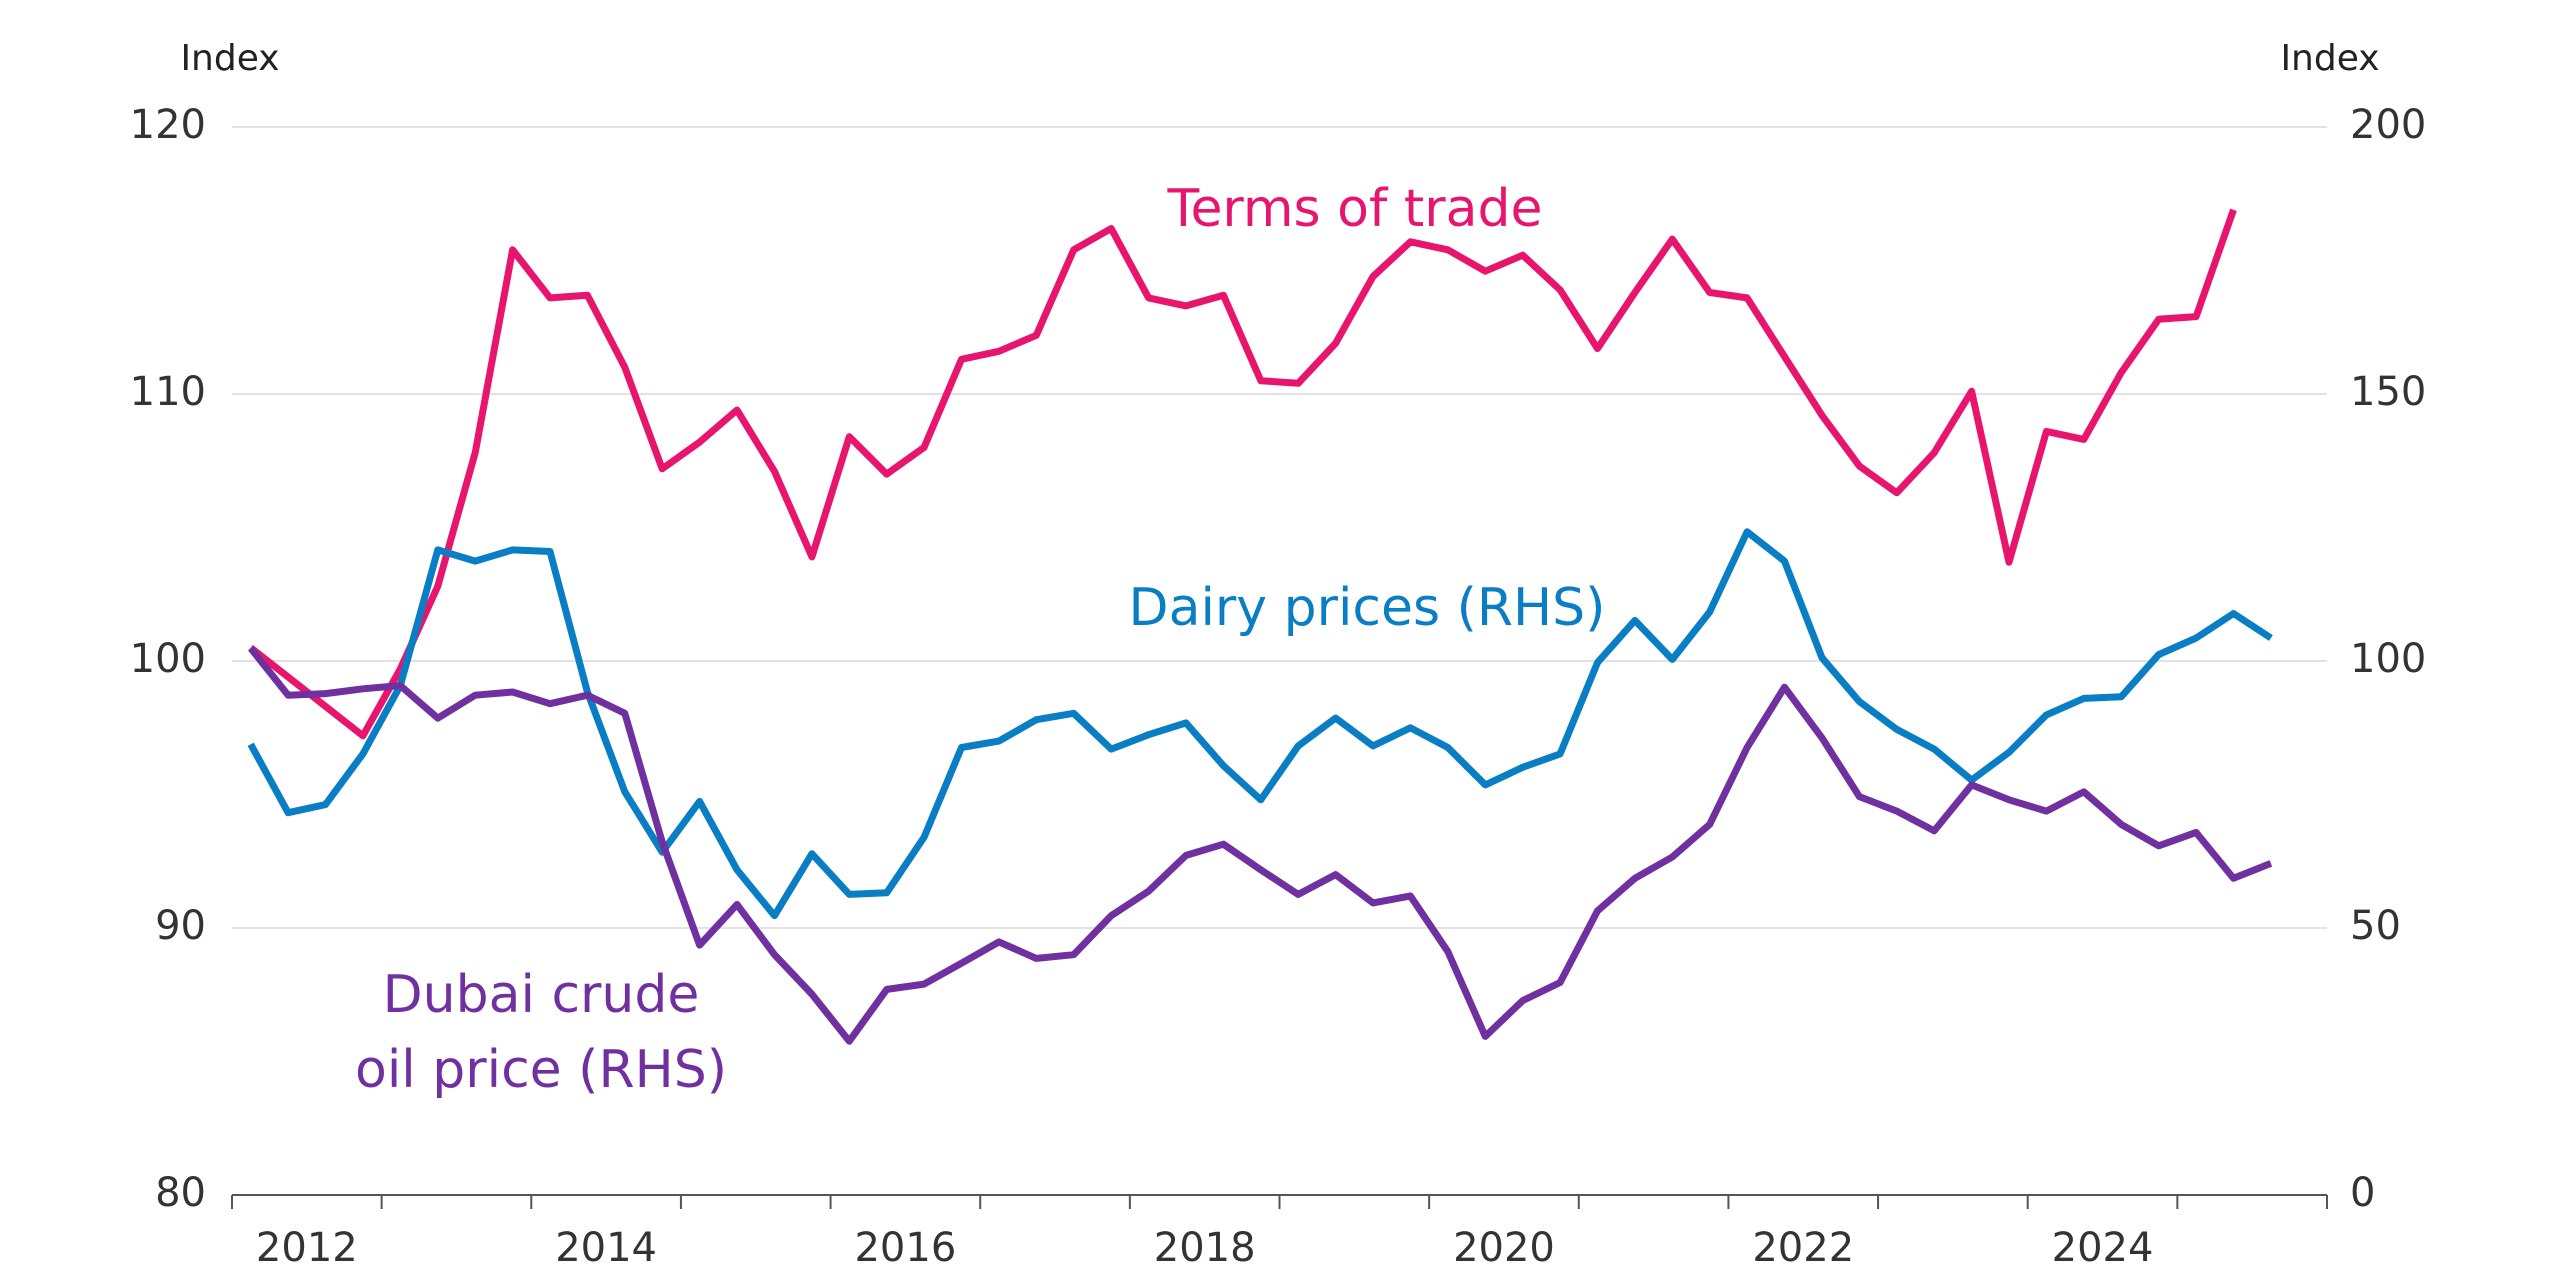  Describe the element at coordinates (168, 659) in the screenshot. I see `y-tick-label: 100` at that location.